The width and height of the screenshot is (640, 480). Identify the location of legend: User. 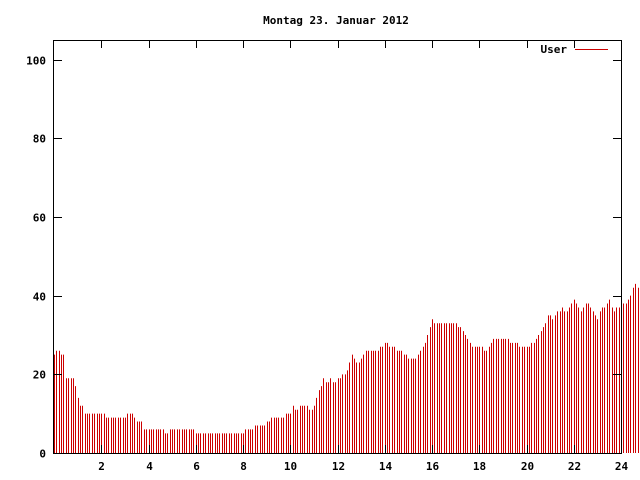
(574, 49).